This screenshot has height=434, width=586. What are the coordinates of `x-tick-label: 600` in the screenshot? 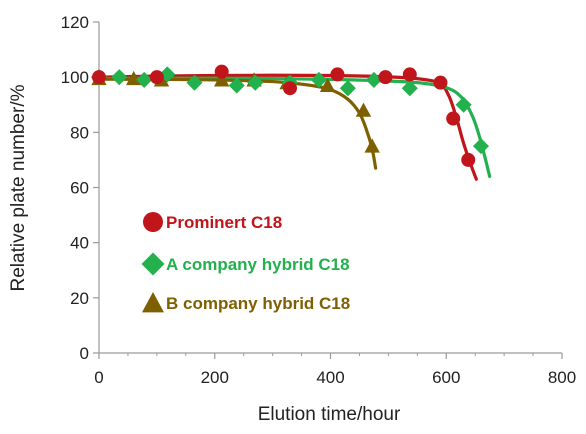 It's located at (446, 377).